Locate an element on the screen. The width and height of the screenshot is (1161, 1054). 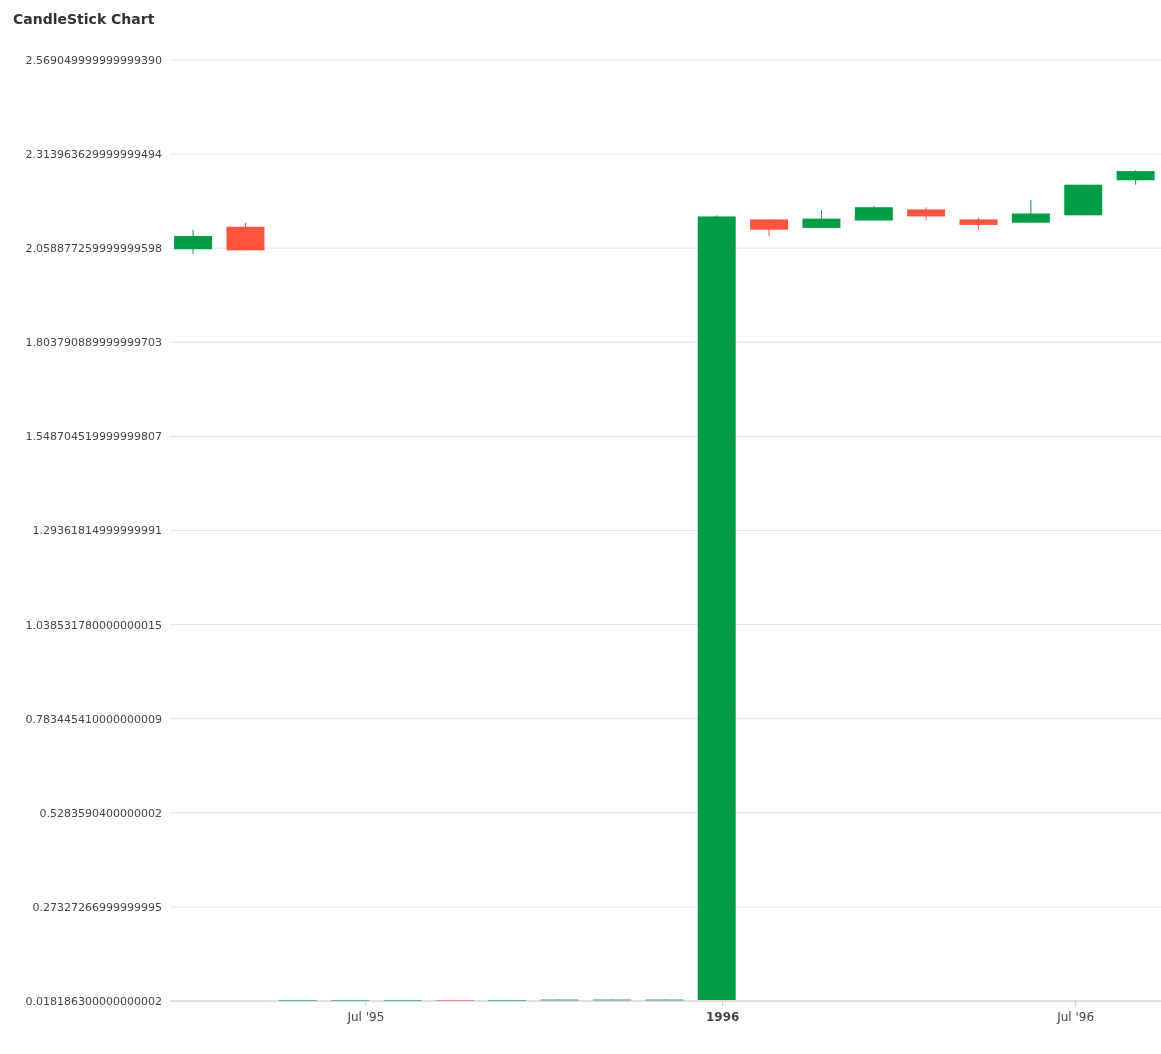
x-tick-label: Jul '96 is located at coordinates (1075, 1017).